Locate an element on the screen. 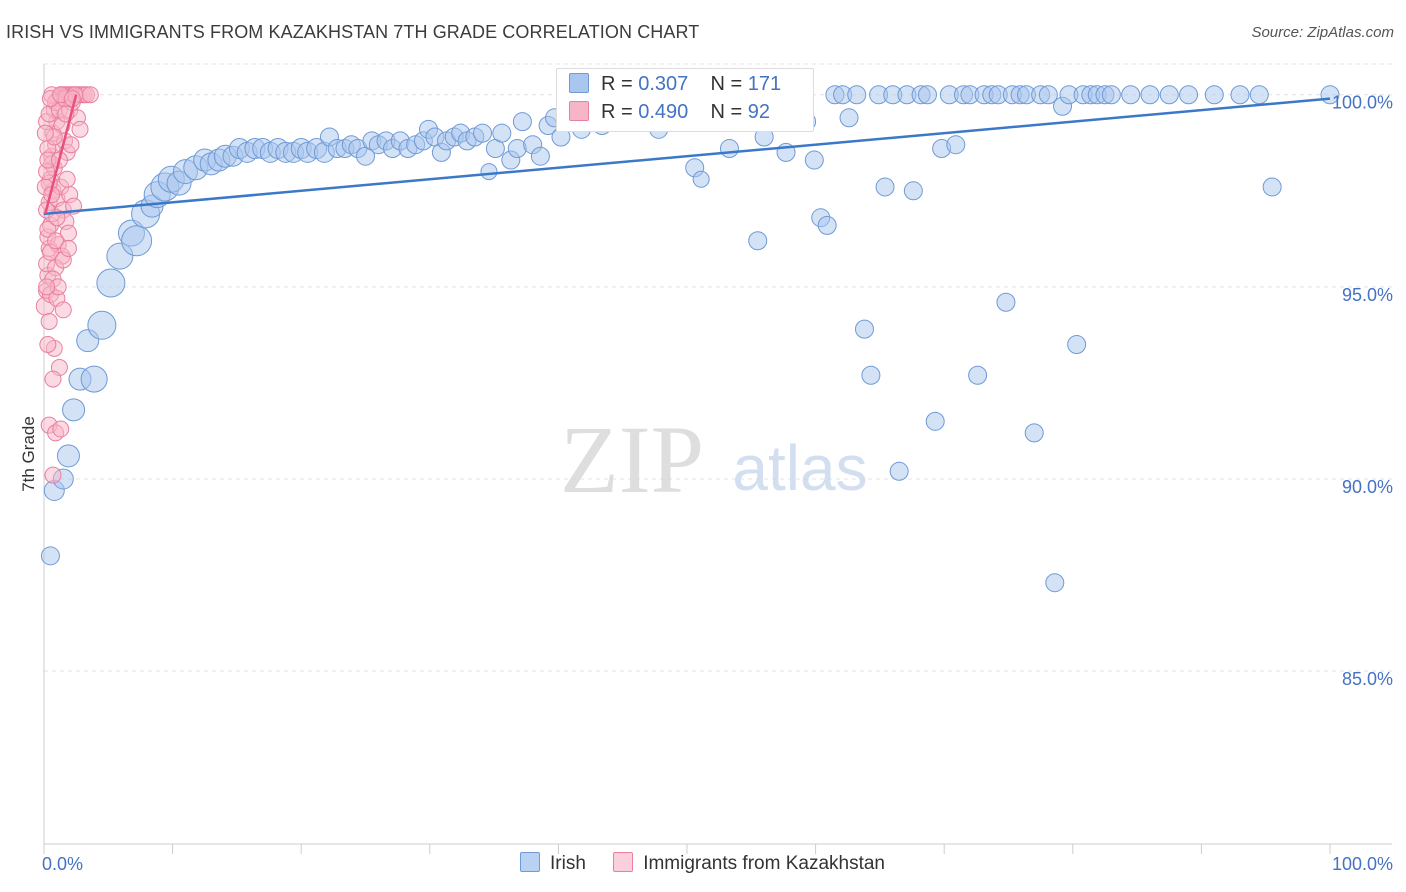  y-tick-label-0: 85.0% is located at coordinates (1367, 679).